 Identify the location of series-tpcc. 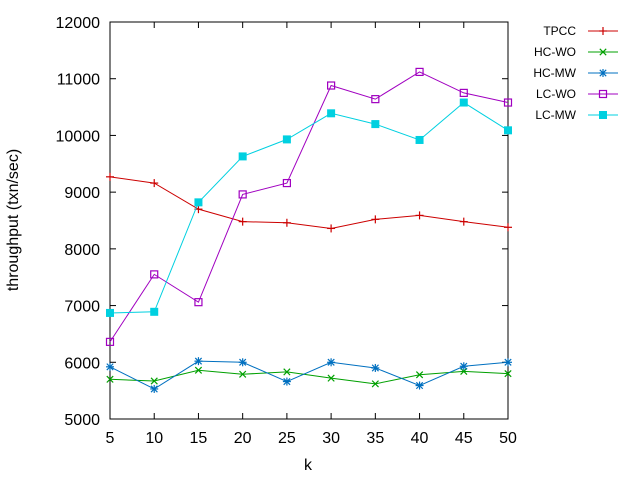
(309, 202).